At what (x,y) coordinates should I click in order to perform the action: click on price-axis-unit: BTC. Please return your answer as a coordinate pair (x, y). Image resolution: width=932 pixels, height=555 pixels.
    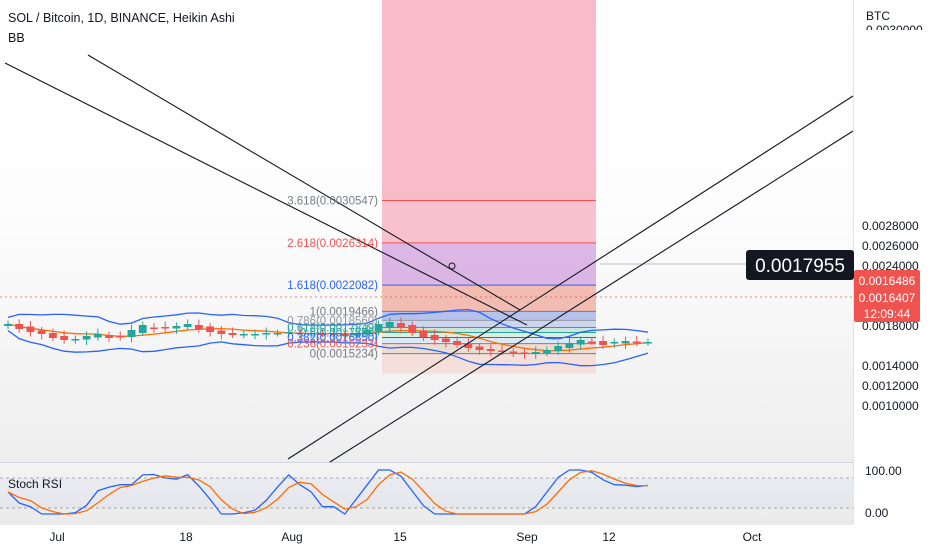
    Looking at the image, I should click on (878, 16).